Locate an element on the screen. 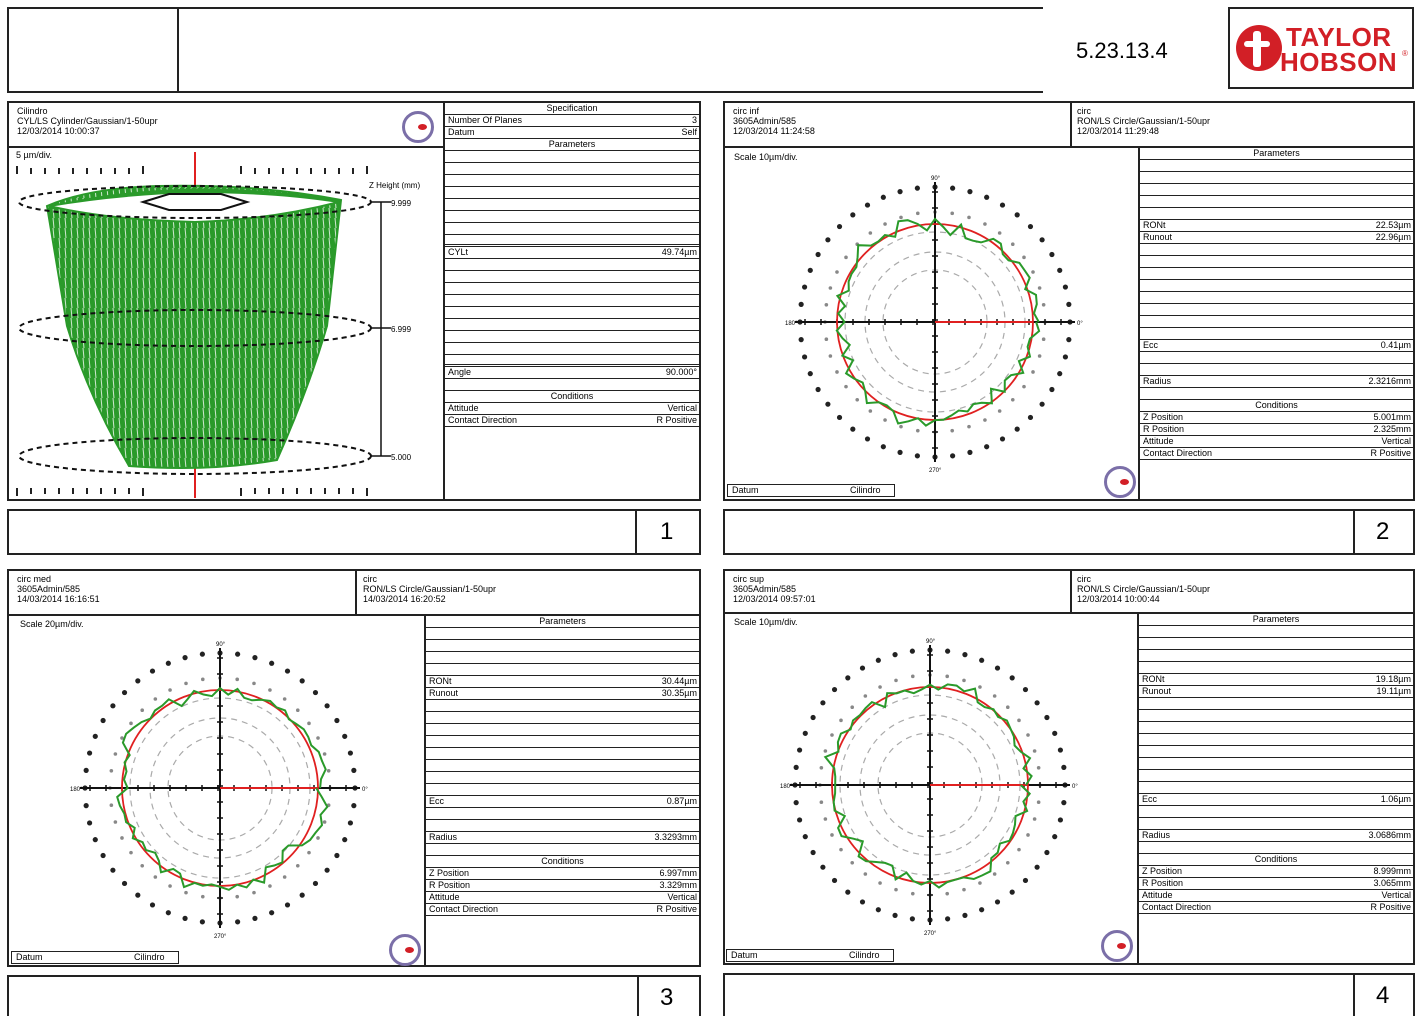 This screenshot has height=1016, width=1424. axis-angle-label: 270° is located at coordinates (935, 471).